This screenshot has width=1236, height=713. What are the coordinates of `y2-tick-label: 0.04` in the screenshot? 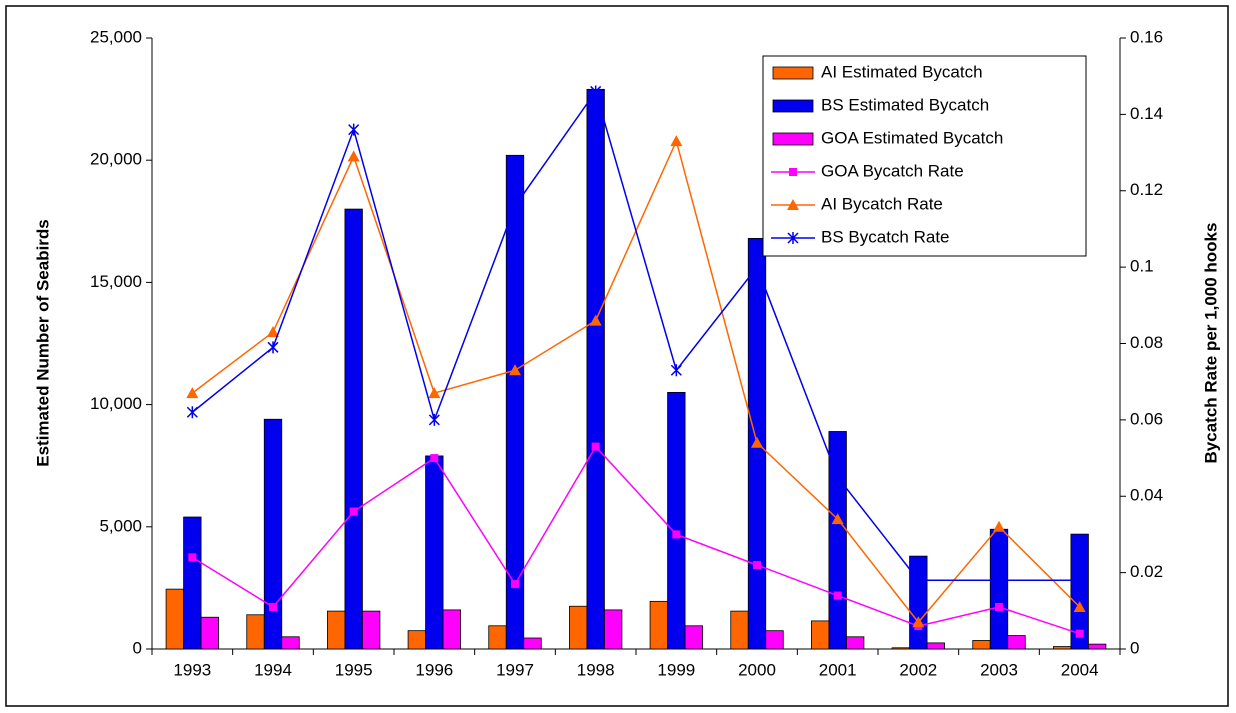 It's located at (1146, 495).